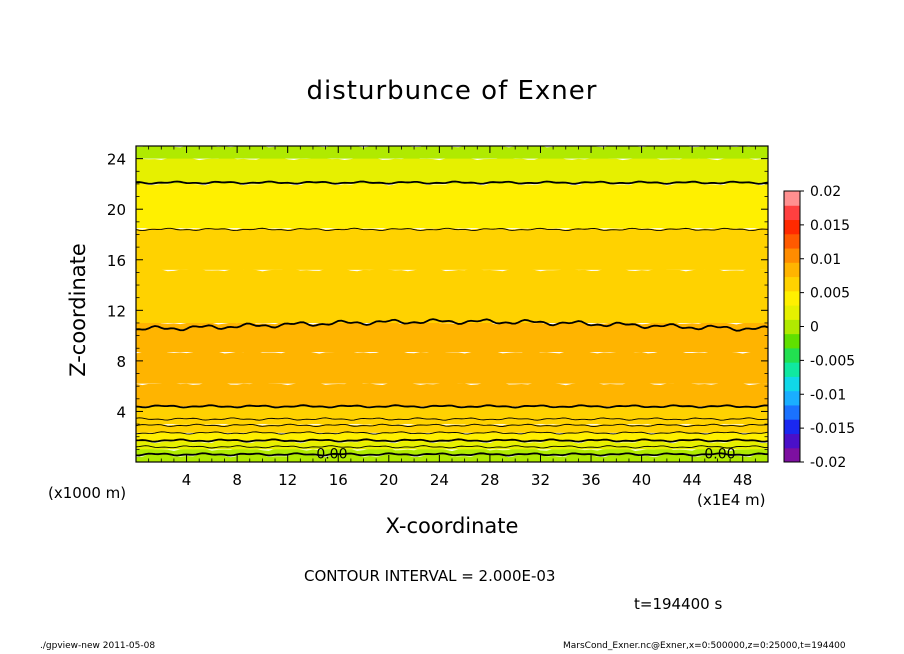 This screenshot has width=904, height=654. What do you see at coordinates (832, 429) in the screenshot?
I see `colorbar-tick-label: -0.015` at bounding box center [832, 429].